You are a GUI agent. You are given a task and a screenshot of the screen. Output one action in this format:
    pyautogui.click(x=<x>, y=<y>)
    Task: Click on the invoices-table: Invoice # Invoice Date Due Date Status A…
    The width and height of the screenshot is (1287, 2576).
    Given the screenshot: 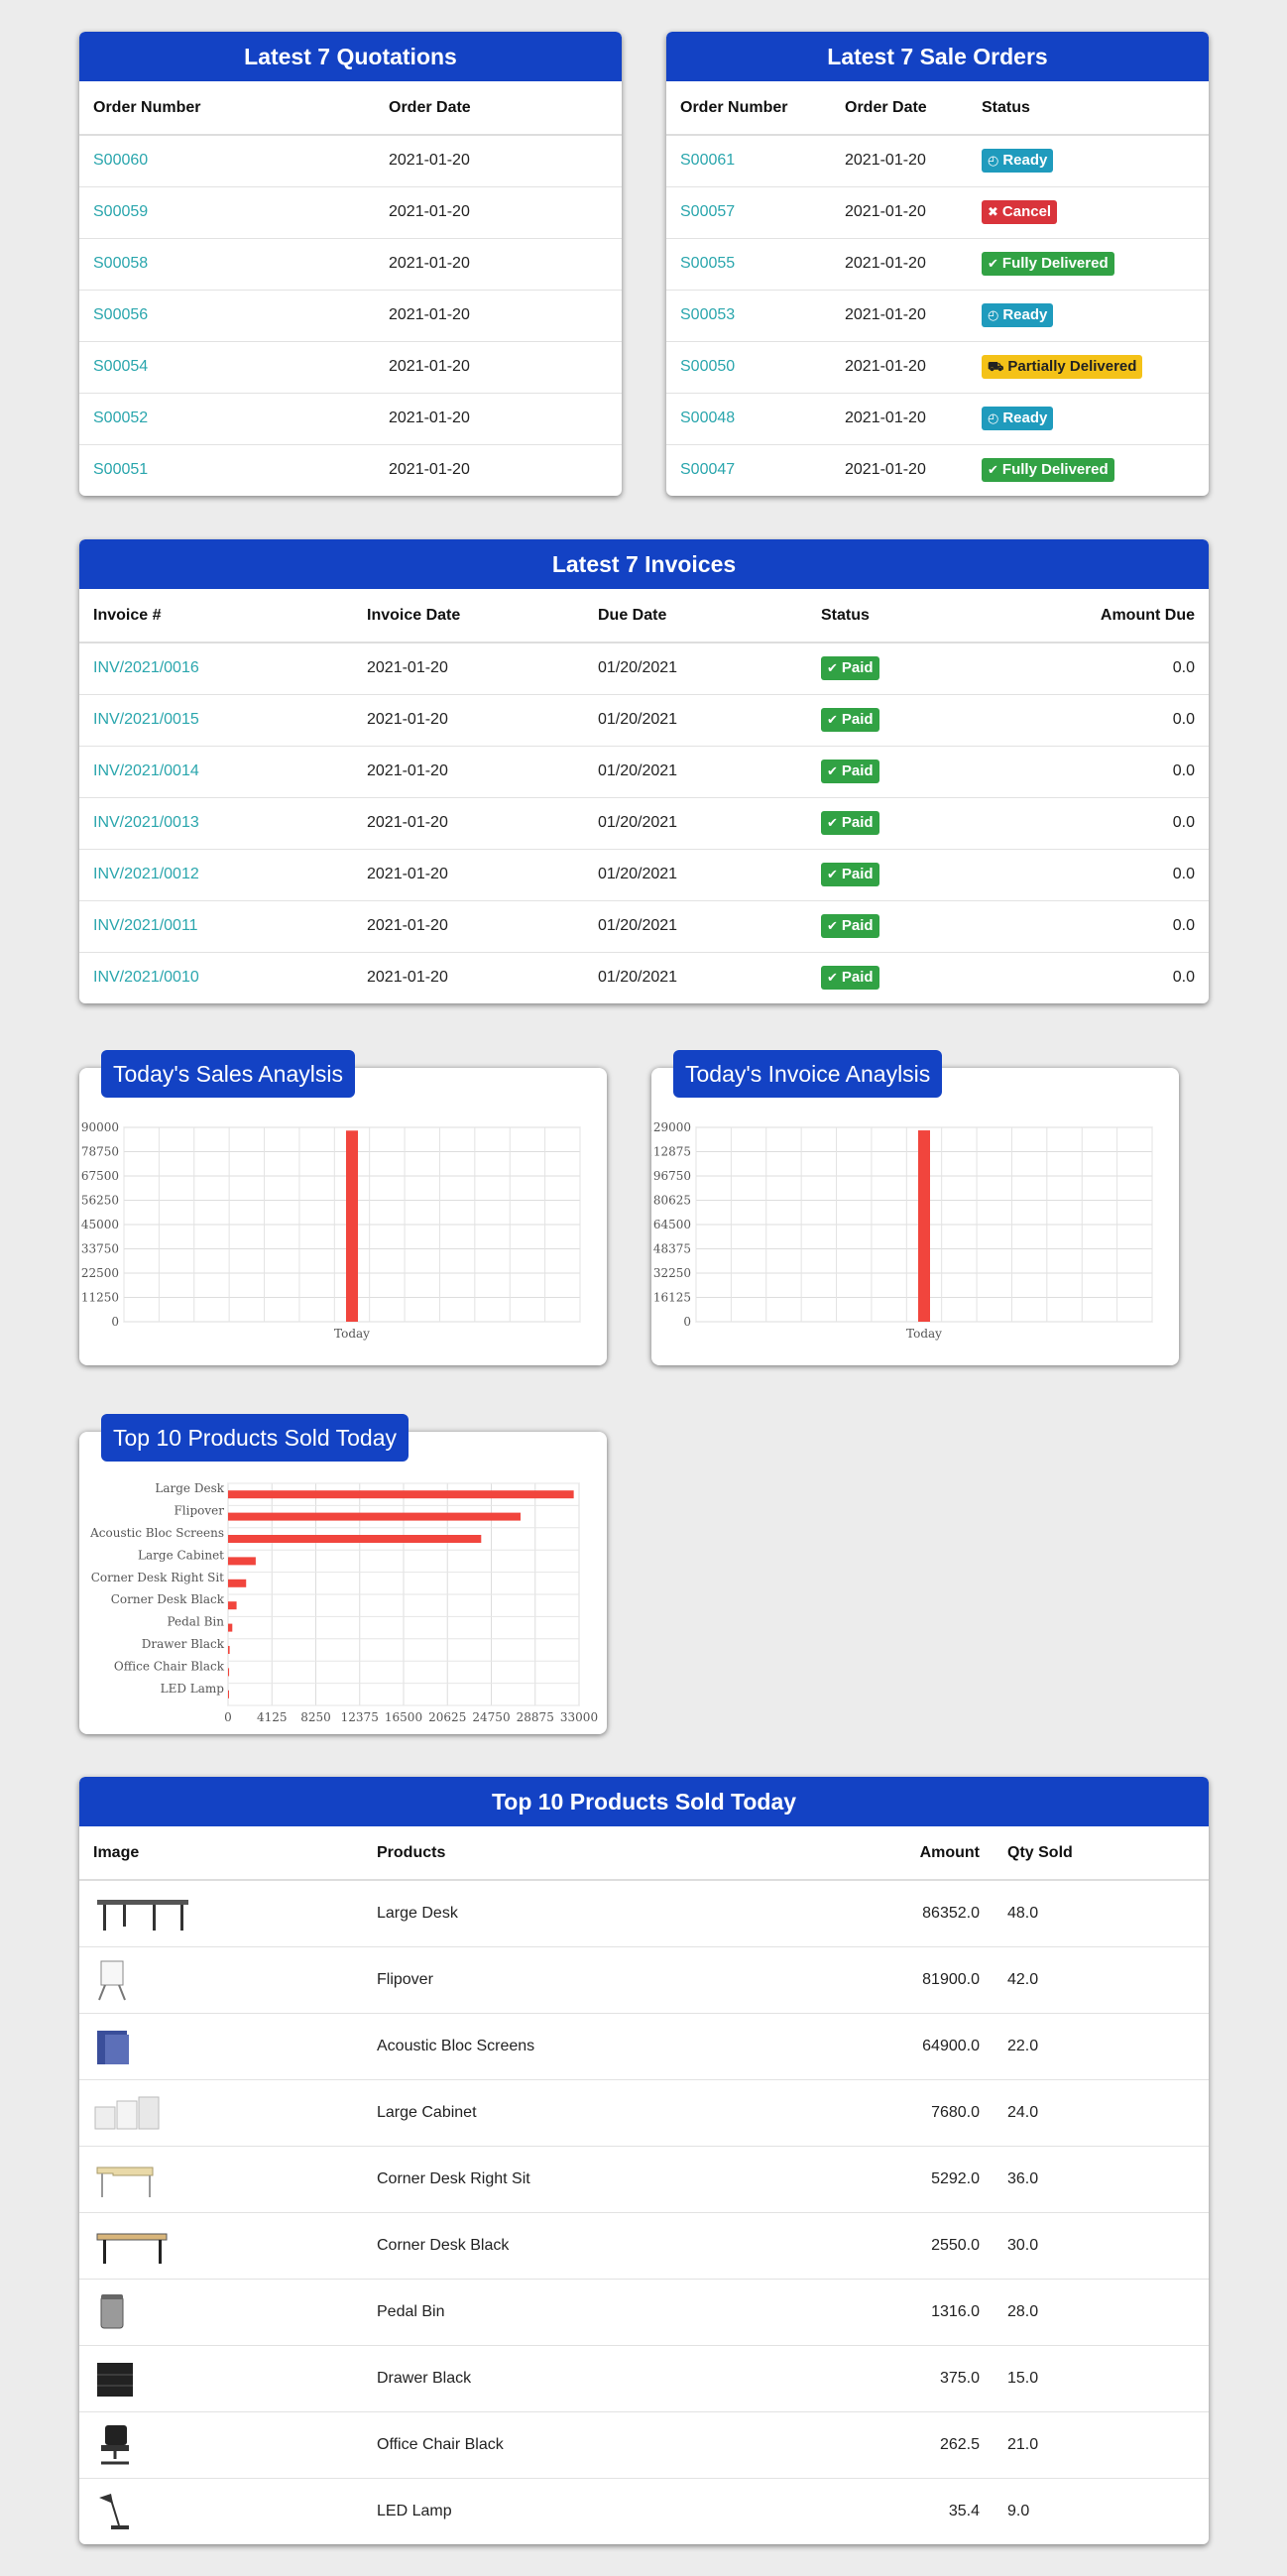 What is the action you would take?
    pyautogui.click(x=644, y=796)
    